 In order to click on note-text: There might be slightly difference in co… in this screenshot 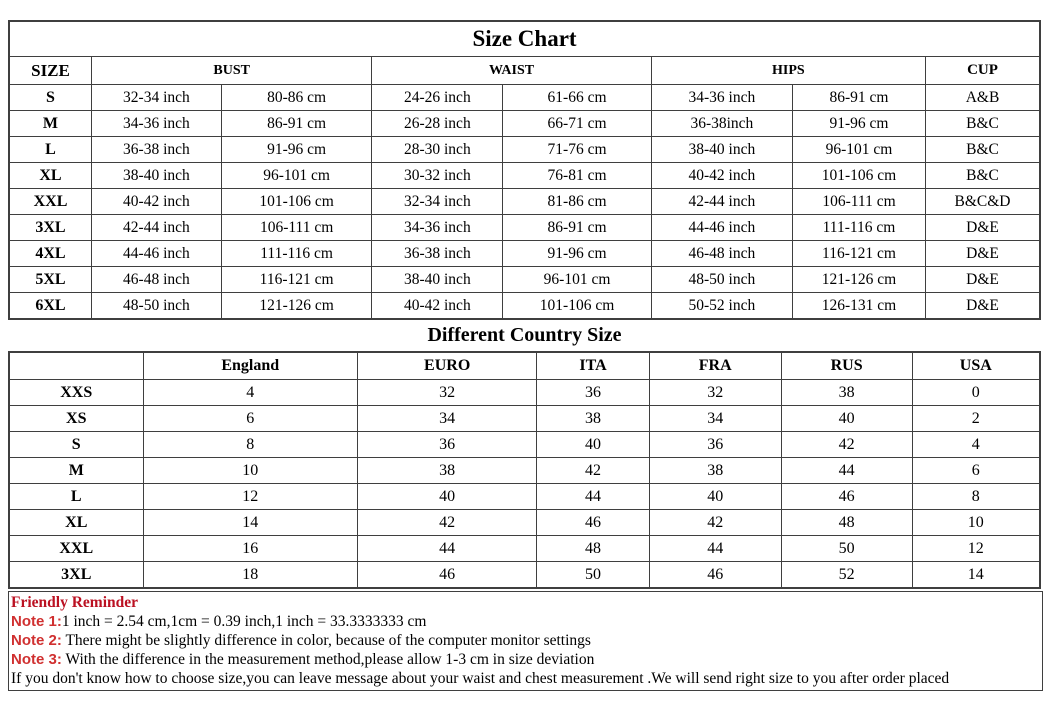, I will do `click(326, 640)`.